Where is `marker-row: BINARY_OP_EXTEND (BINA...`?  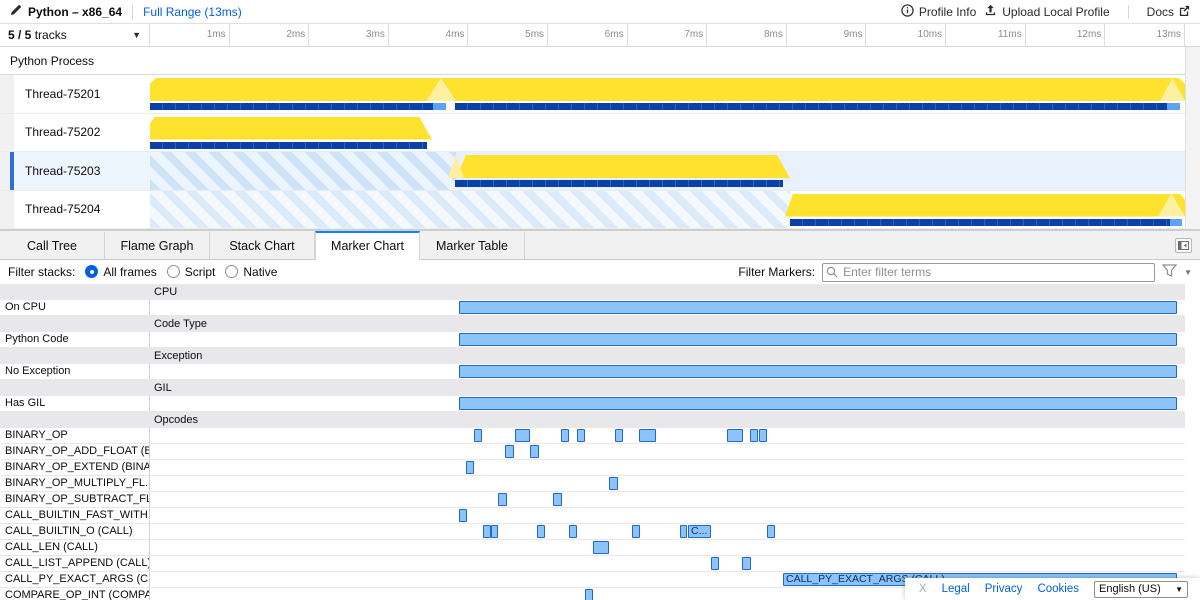
marker-row: BINARY_OP_EXTEND (BINA... is located at coordinates (592, 468).